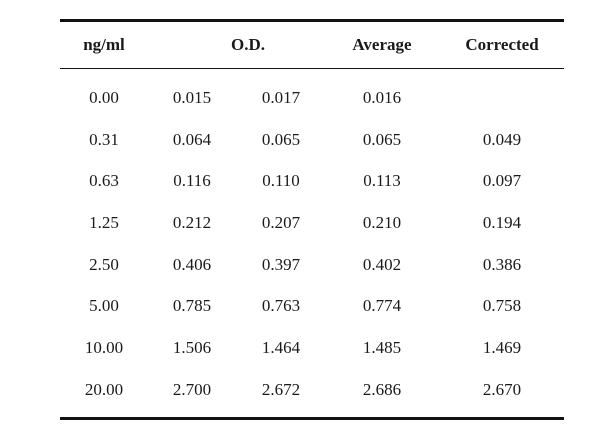  Describe the element at coordinates (502, 139) in the screenshot. I see `cell-corrected: 0.049` at that location.